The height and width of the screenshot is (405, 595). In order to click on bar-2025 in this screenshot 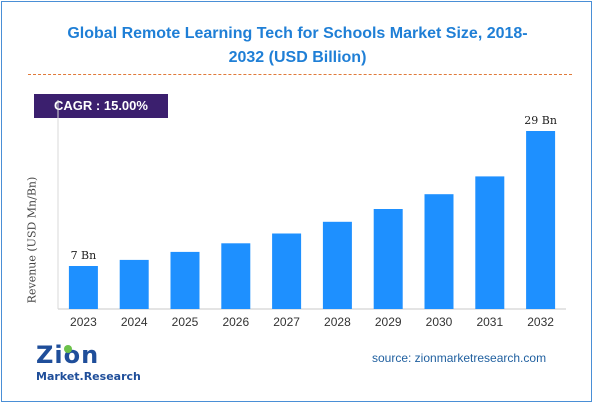, I will do `click(185, 280)`.